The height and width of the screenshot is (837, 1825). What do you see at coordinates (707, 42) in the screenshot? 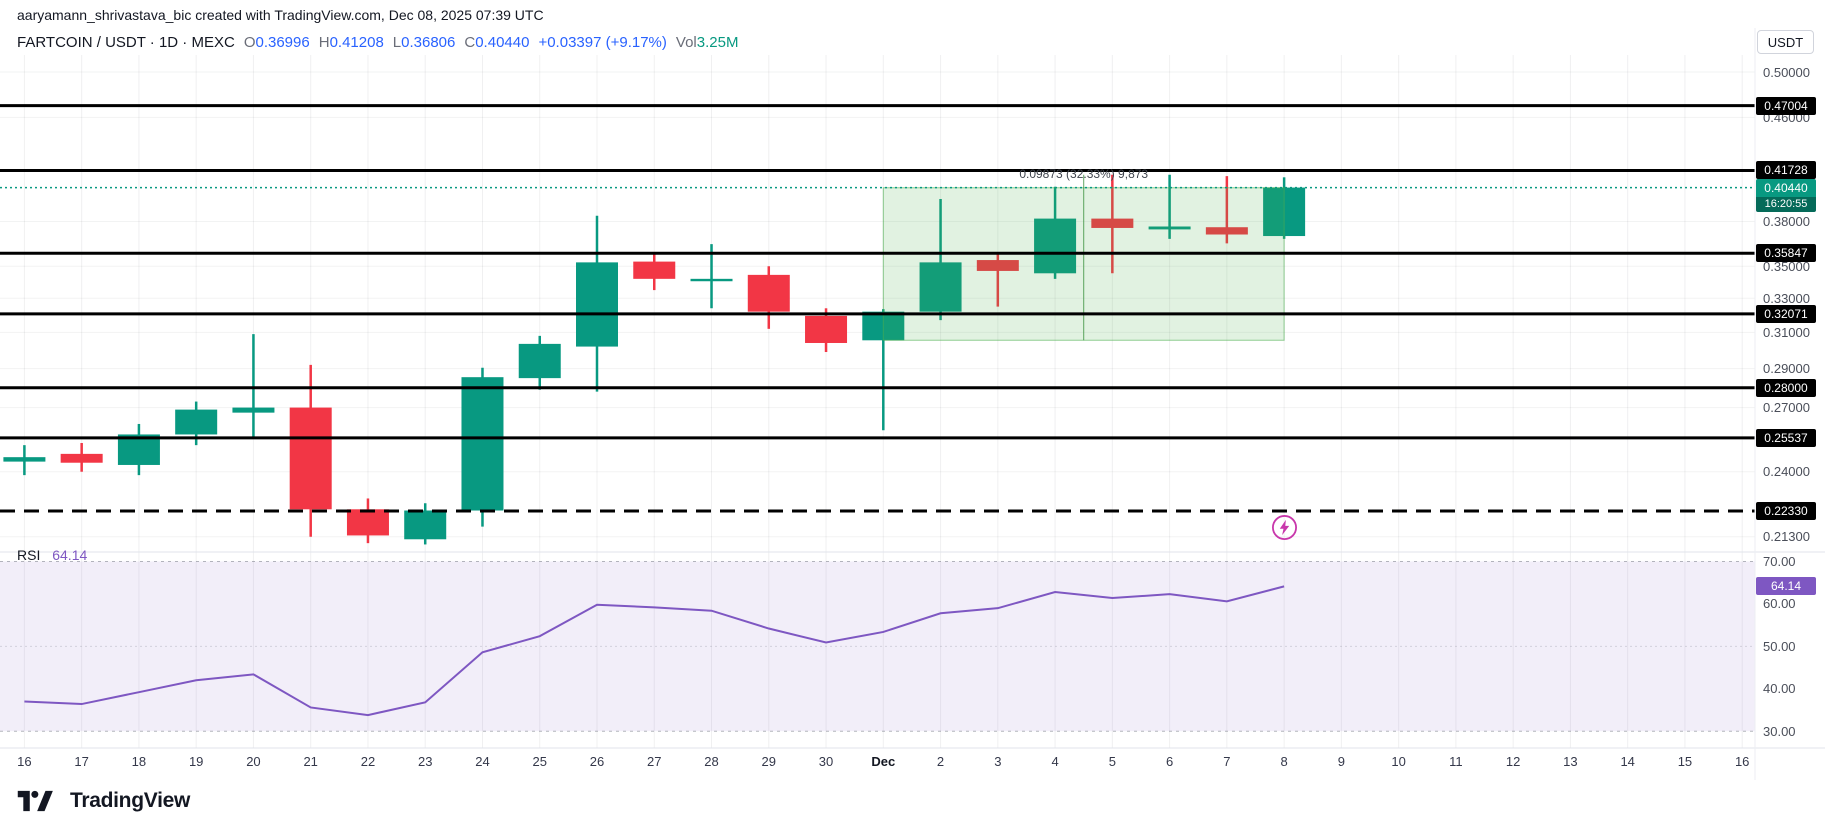
I see `volume-readout: Vol3.25M` at bounding box center [707, 42].